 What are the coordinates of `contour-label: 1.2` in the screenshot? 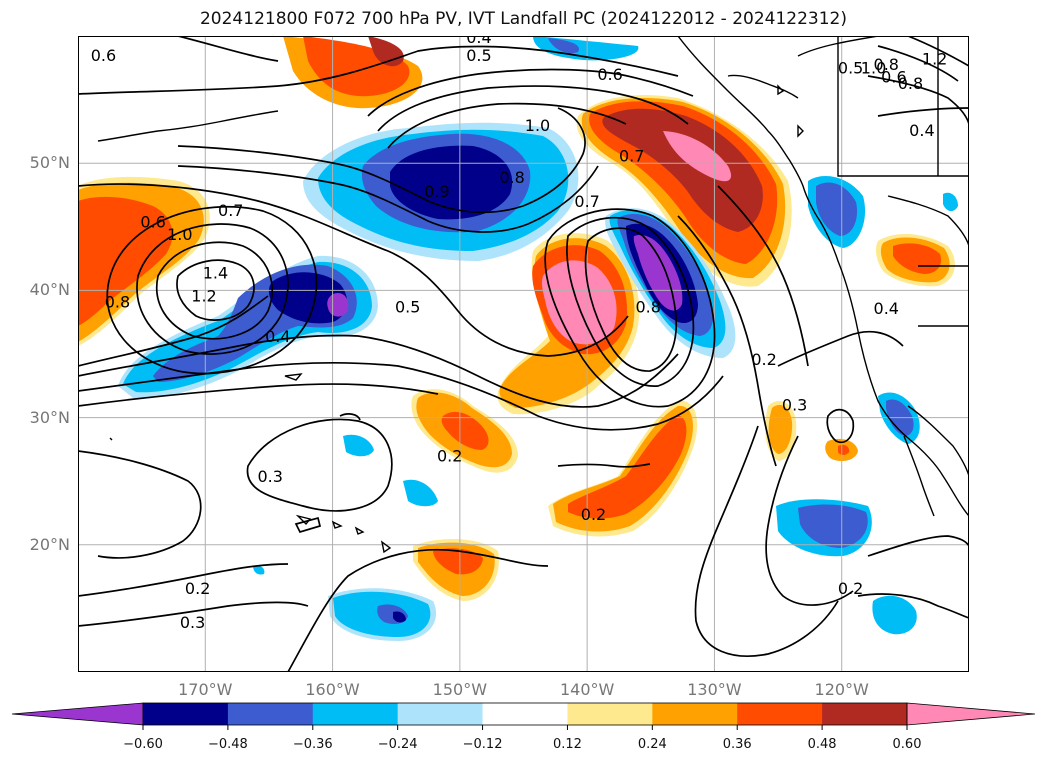 It's located at (203, 295).